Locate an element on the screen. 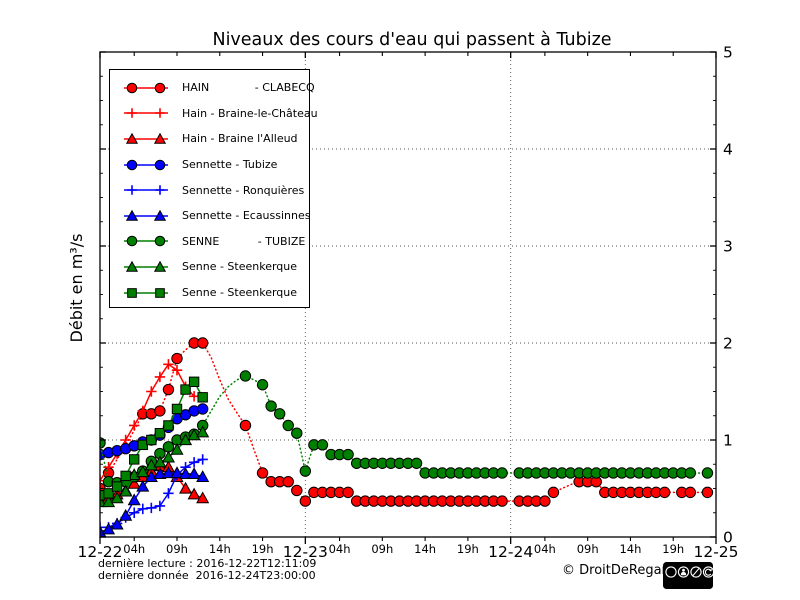  legend-label: Sennette - Tubize is located at coordinates (230, 165).